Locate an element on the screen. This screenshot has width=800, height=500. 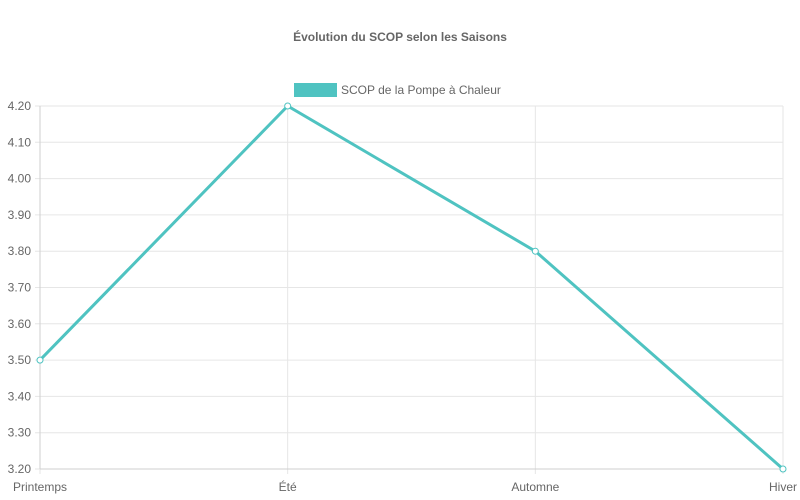
y-tick-label: 3.30 is located at coordinates (20, 433).